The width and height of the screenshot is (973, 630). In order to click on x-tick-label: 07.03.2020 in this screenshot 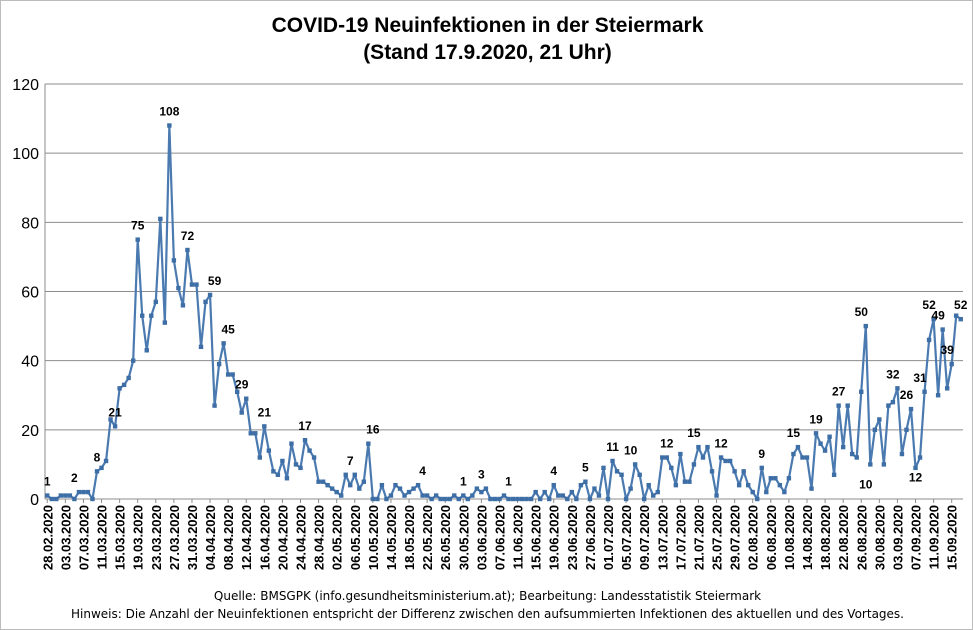, I will do `click(83, 537)`.